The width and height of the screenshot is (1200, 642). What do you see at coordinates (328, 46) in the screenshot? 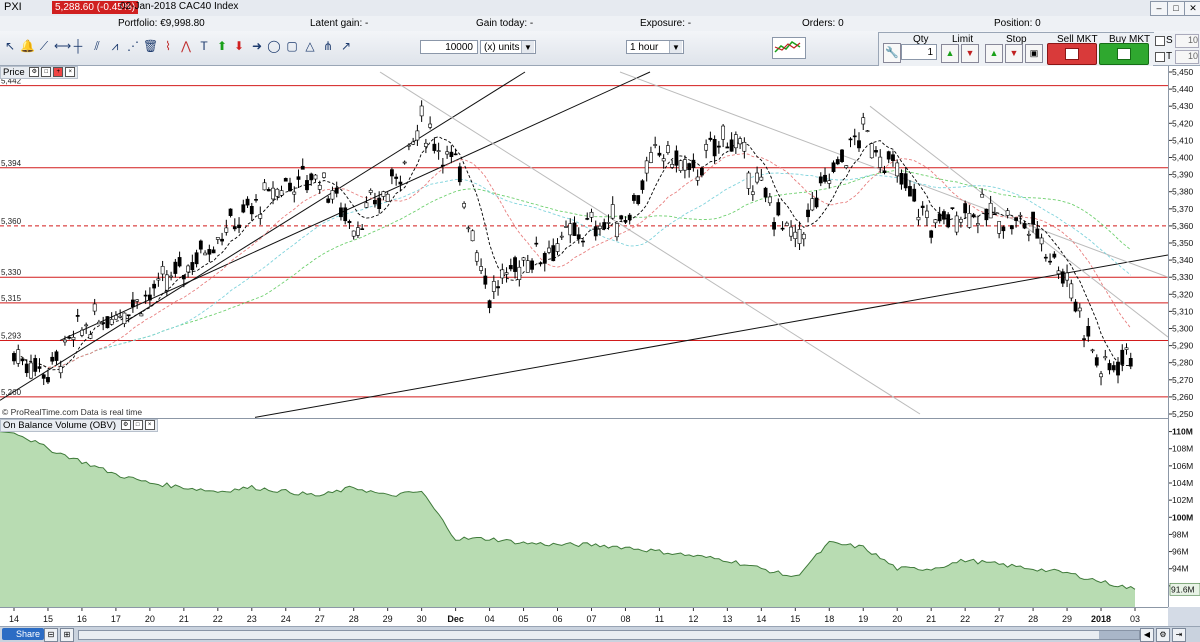
I see `pitchfork-icon: ⋔` at bounding box center [328, 46].